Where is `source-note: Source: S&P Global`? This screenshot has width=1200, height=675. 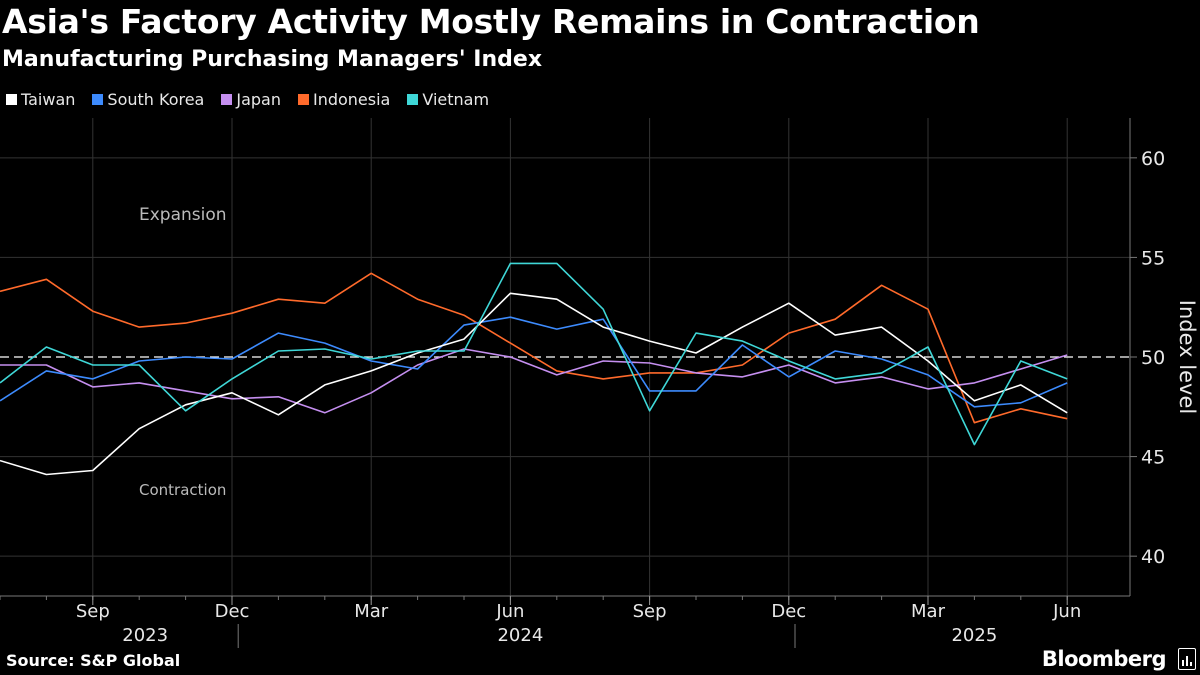 source-note: Source: S&P Global is located at coordinates (93, 660).